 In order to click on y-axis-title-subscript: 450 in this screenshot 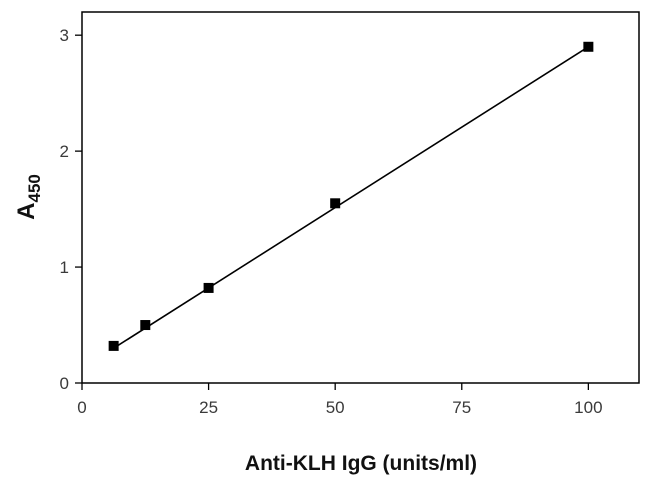, I will do `click(34, 188)`.